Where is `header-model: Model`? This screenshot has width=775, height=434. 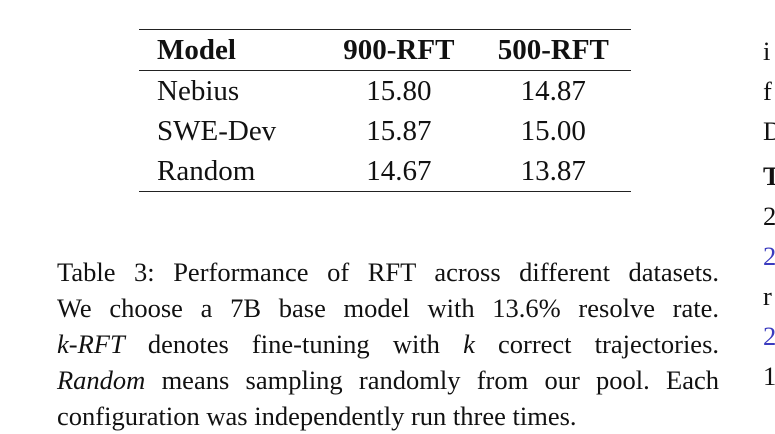
header-model: Model is located at coordinates (196, 49).